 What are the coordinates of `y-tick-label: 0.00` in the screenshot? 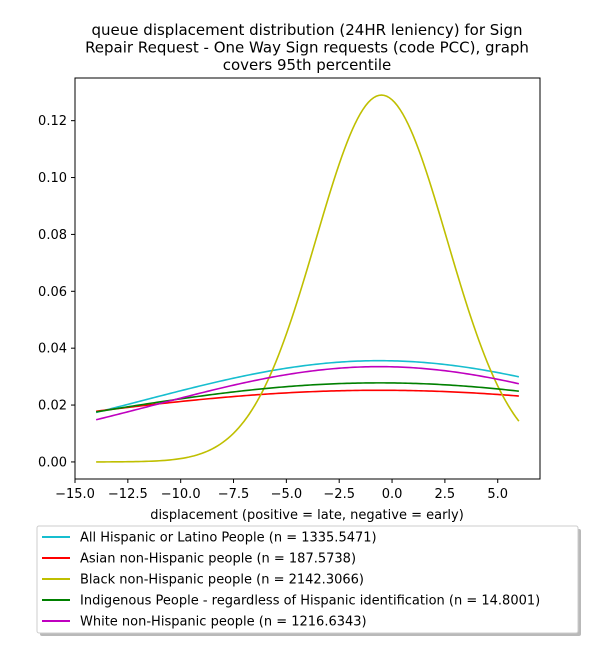 It's located at (52, 462).